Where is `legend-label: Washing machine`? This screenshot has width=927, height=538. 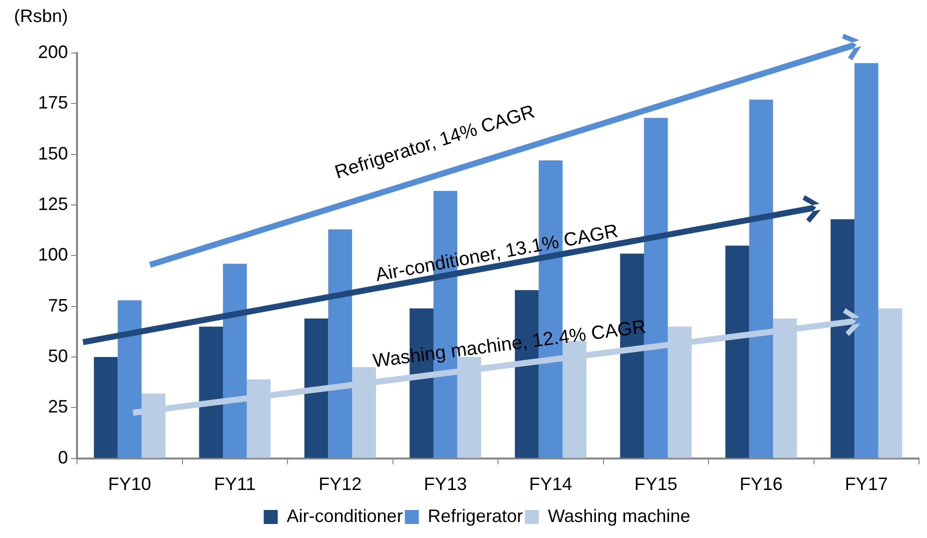
legend-label: Washing machine is located at coordinates (619, 516).